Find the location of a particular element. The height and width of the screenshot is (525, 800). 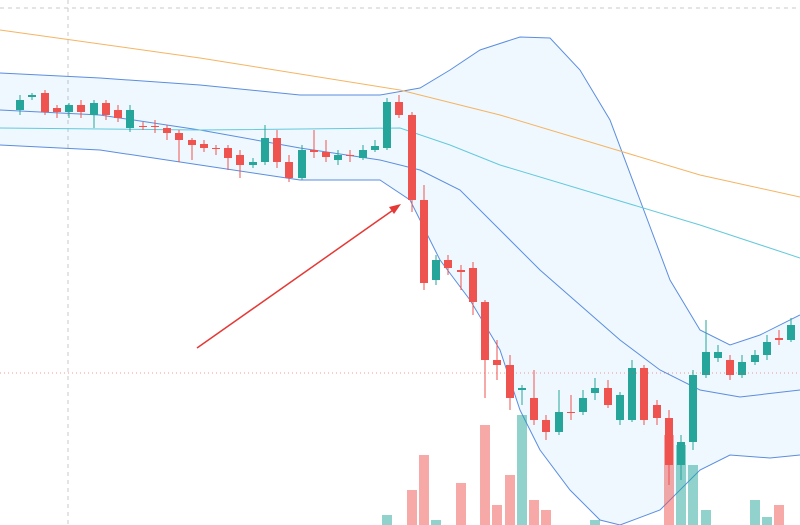

arrow-line is located at coordinates (296, 278).